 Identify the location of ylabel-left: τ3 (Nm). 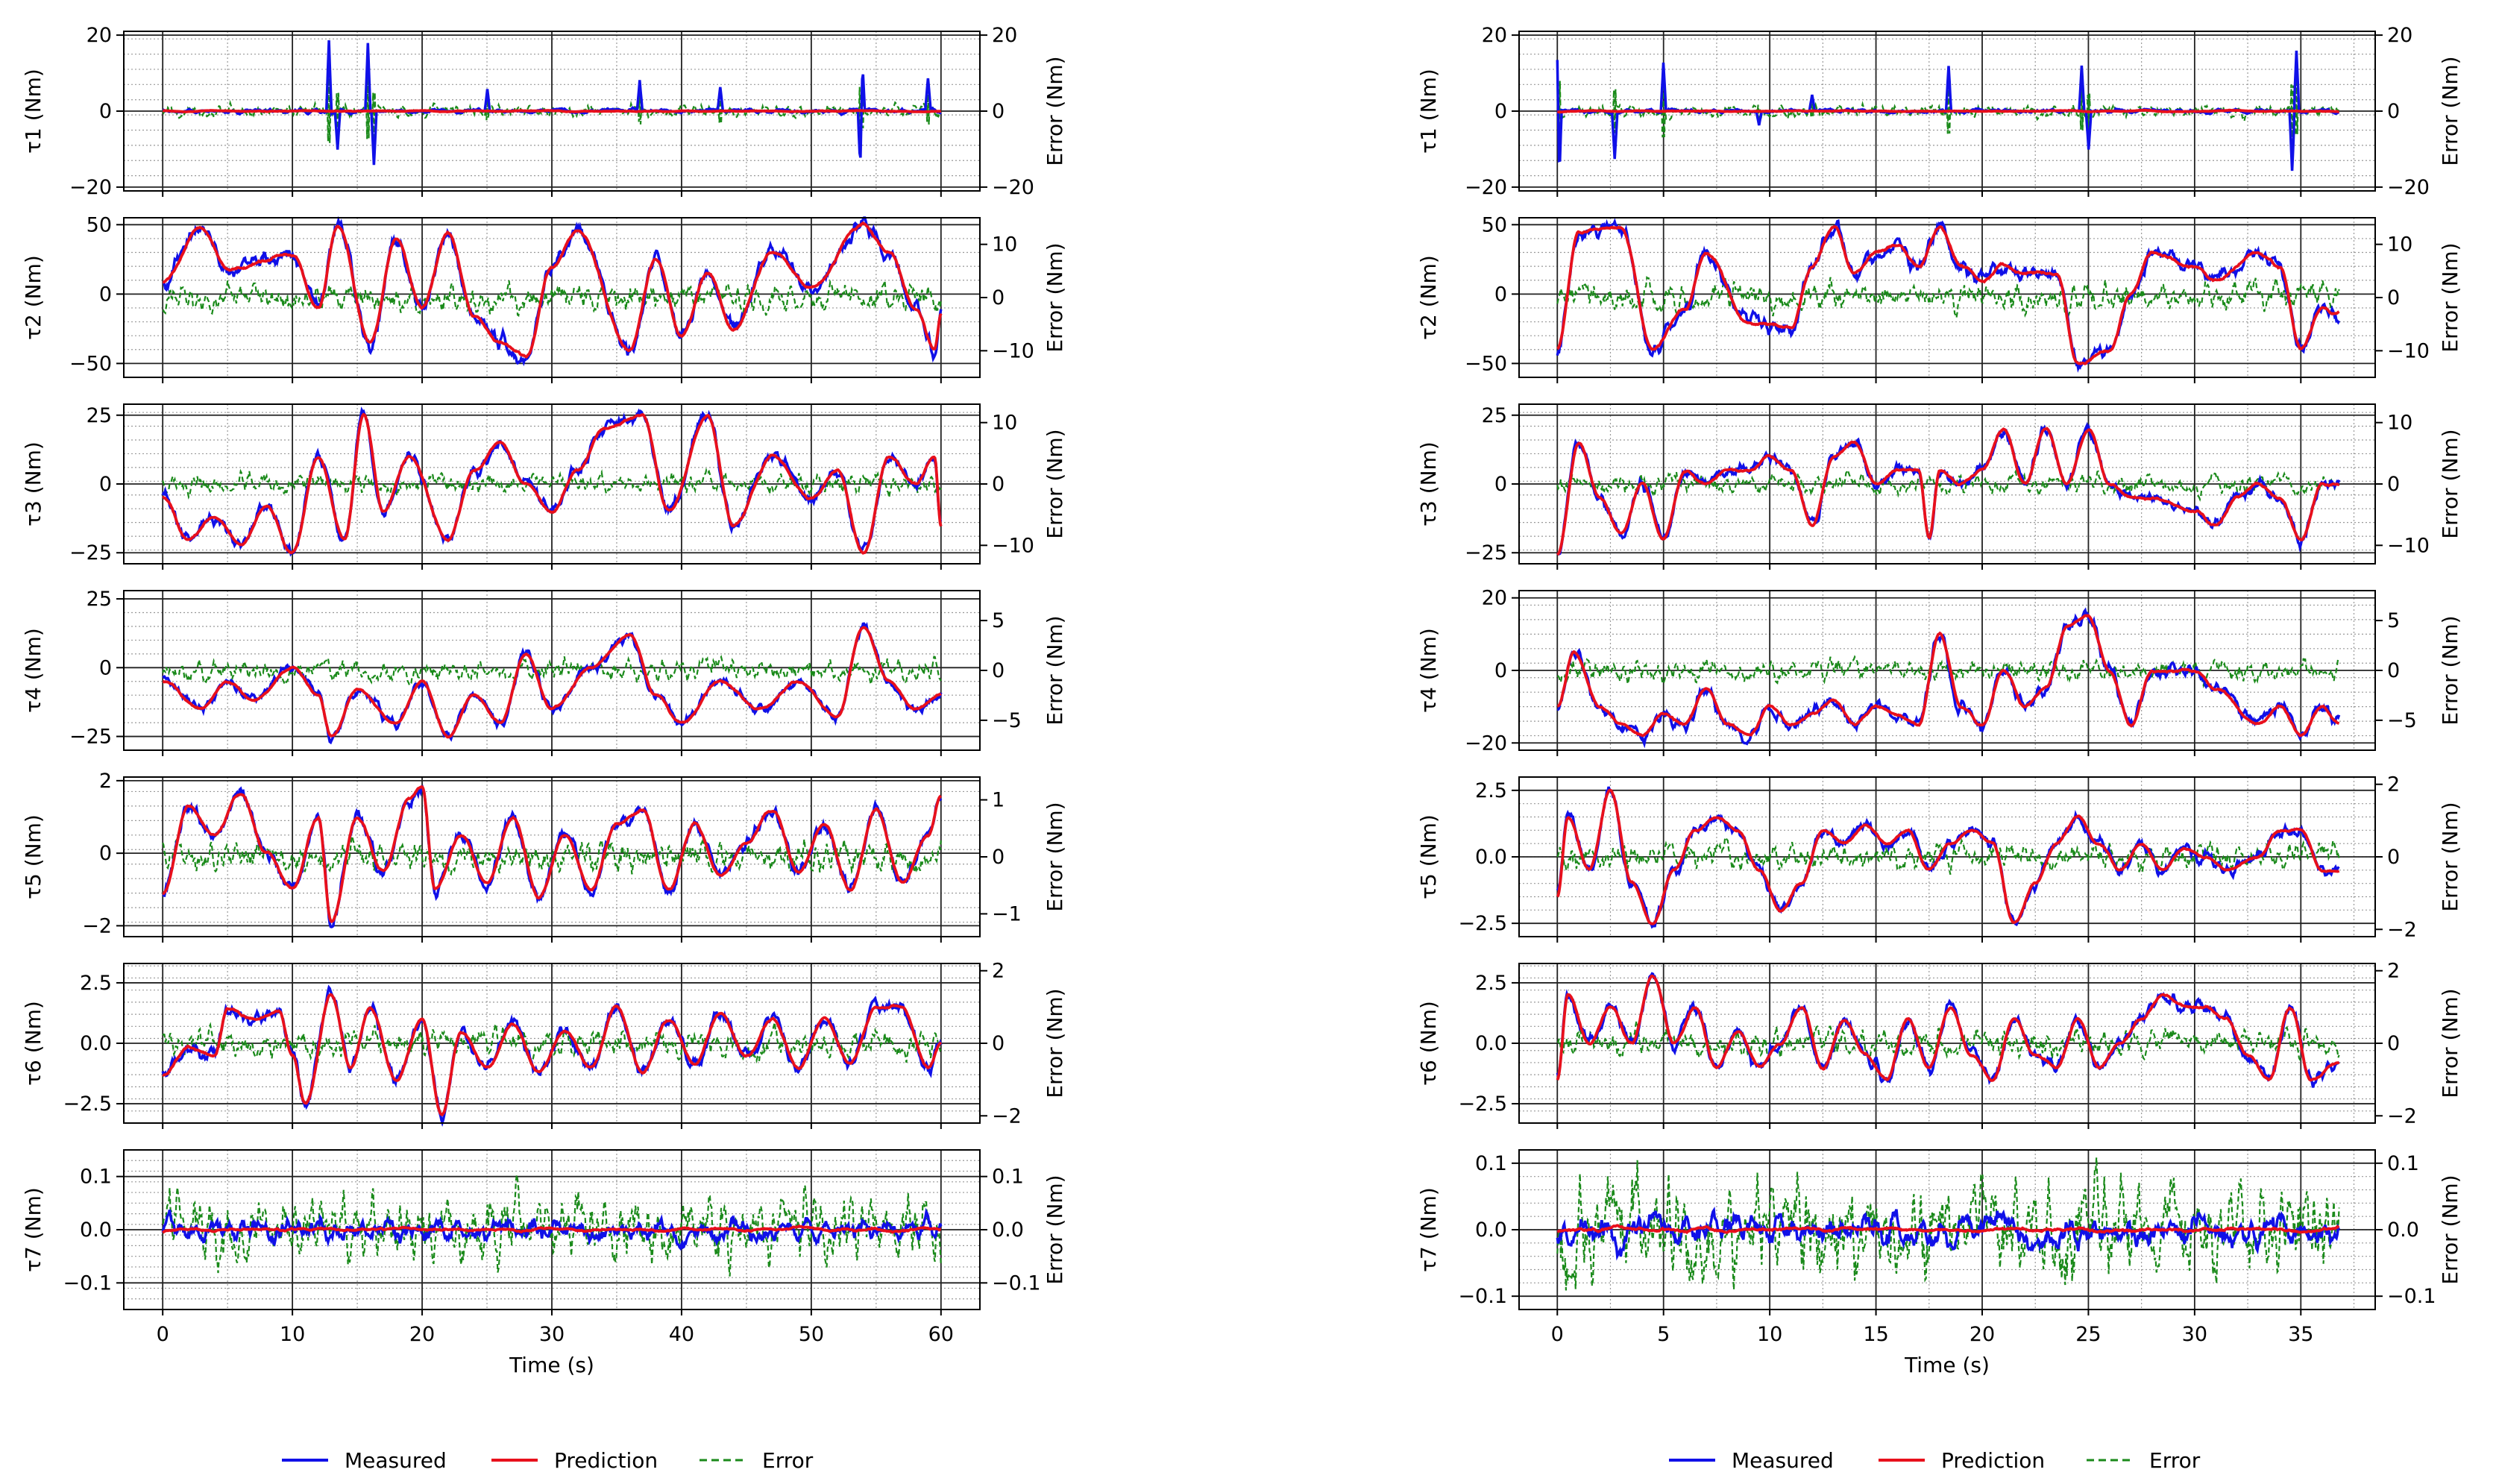
(1428, 484).